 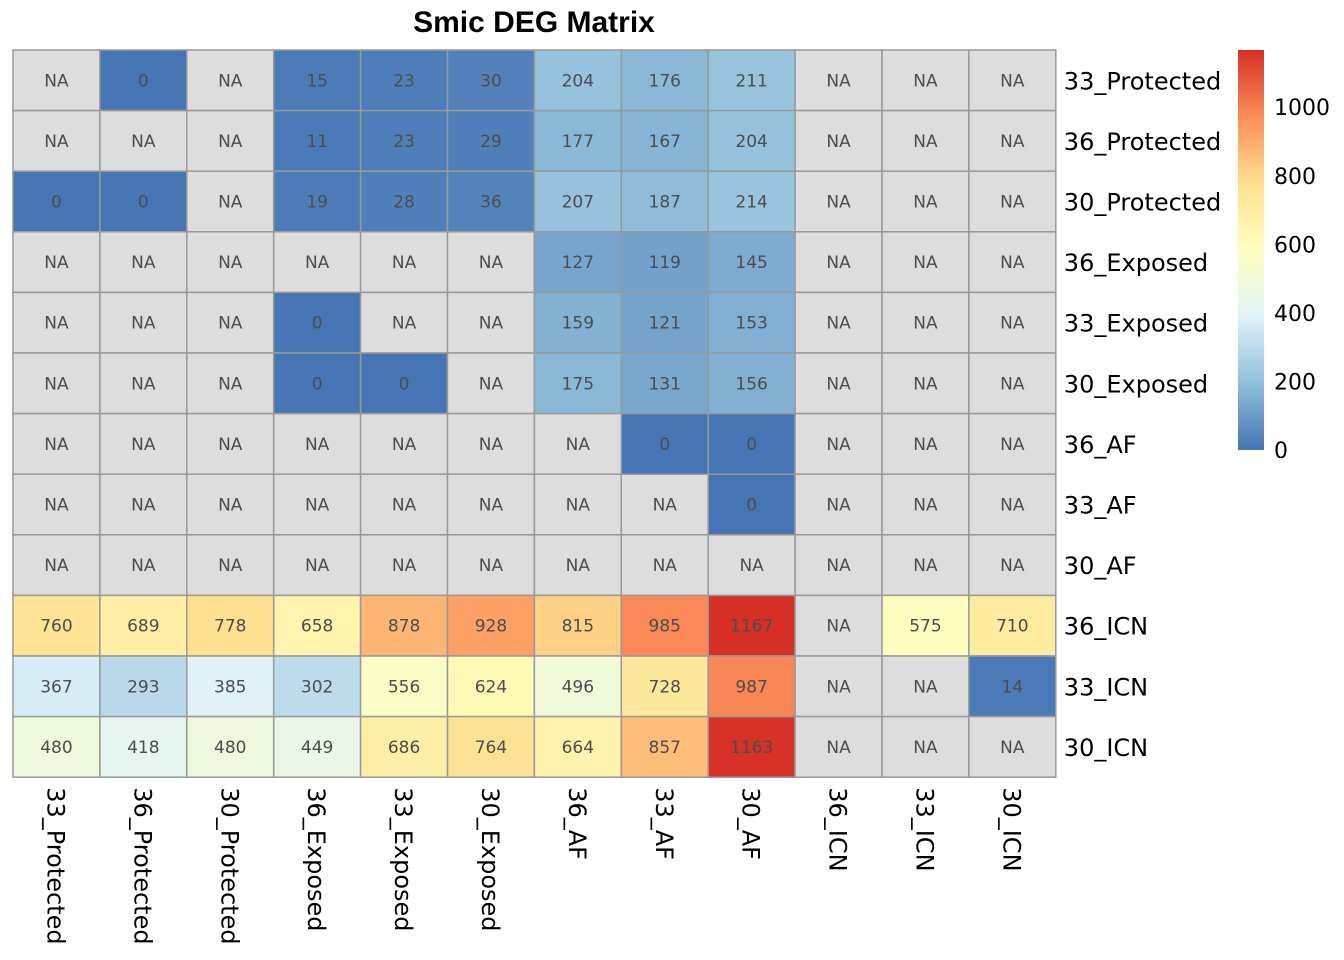 I want to click on column-label: 30_Protected, so click(x=229, y=865).